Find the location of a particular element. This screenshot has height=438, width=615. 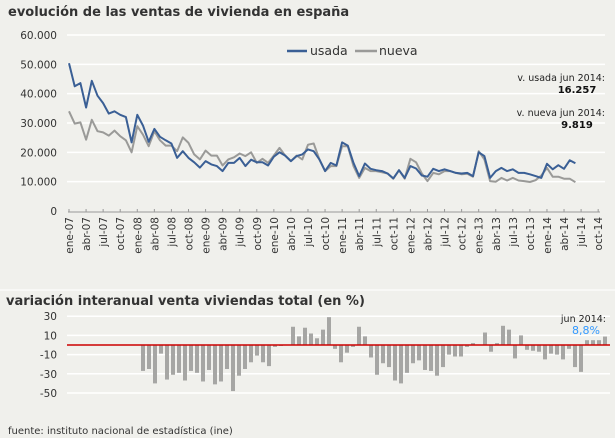

x-tick-label: abr-10 is located at coordinates (292, 234).